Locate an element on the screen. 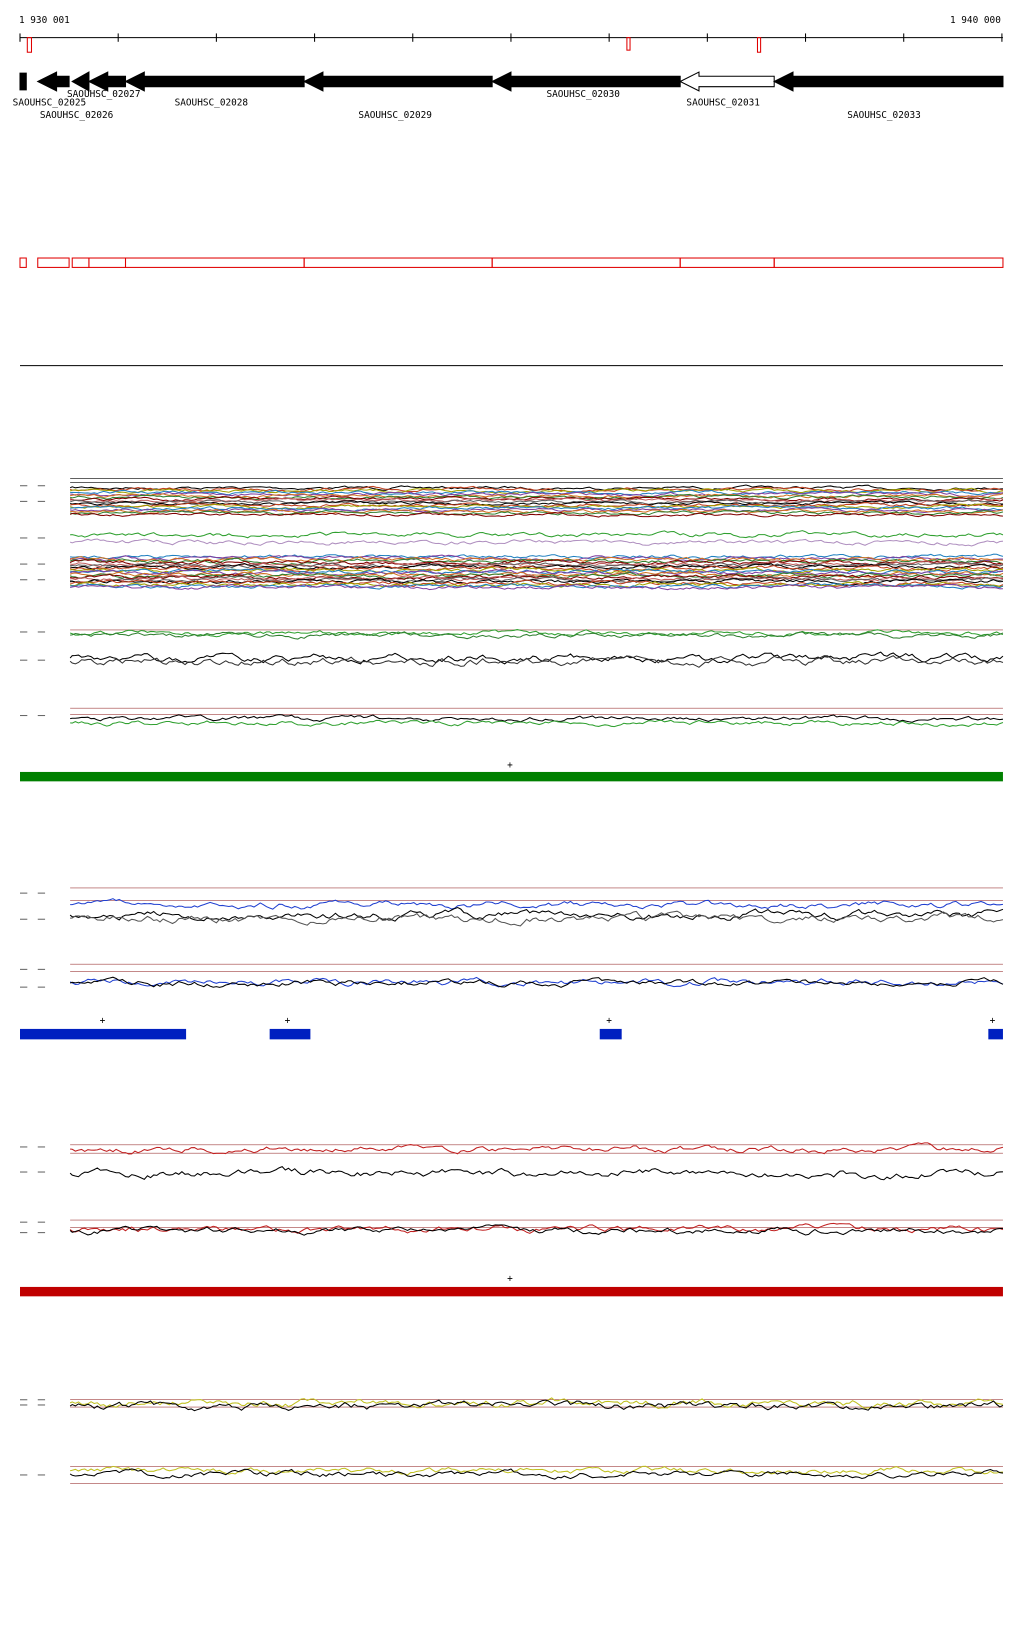 Image resolution: width=1024 pixels, height=1640 pixels. red-bar is located at coordinates (511, 1291).